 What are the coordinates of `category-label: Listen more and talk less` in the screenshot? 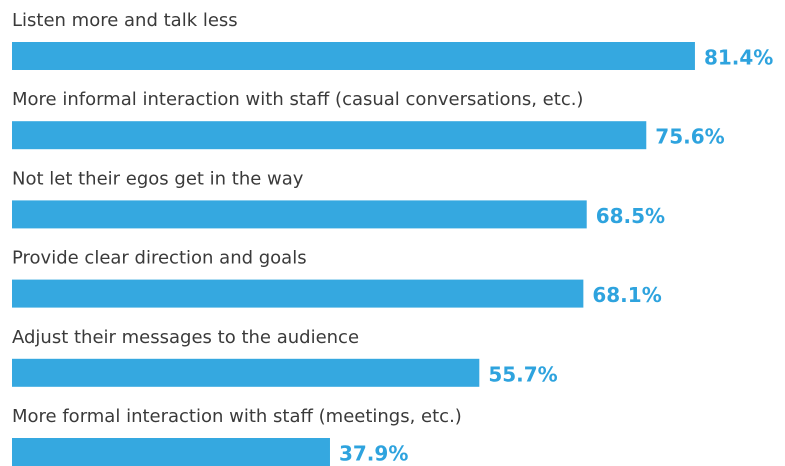 It's located at (125, 20).